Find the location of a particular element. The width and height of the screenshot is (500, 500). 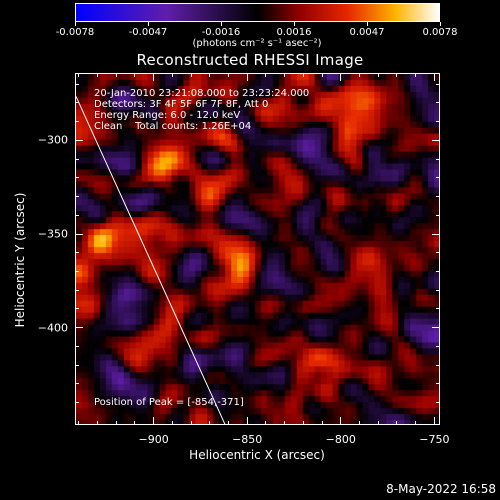

colorbar is located at coordinates (257, 12).